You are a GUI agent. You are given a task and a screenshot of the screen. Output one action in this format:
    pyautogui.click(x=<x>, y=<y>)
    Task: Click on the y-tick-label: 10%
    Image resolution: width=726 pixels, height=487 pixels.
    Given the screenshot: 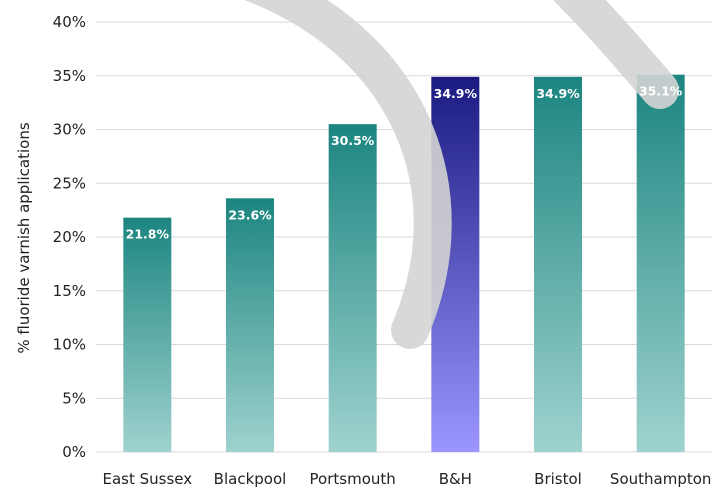 What is the action you would take?
    pyautogui.click(x=69, y=345)
    